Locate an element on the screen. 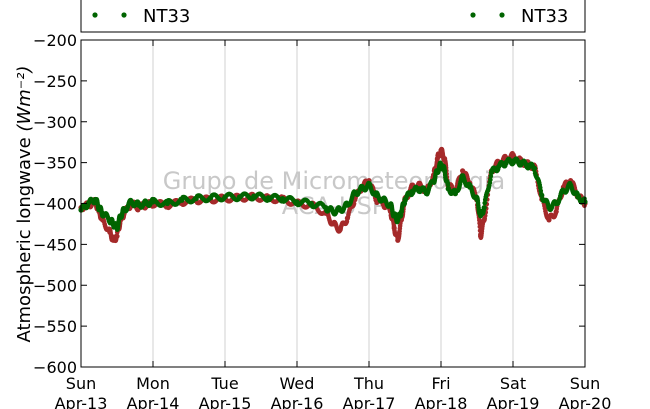 Image resolution: width=650 pixels, height=409 pixels. y-tick-label: −450 is located at coordinates (55, 244).